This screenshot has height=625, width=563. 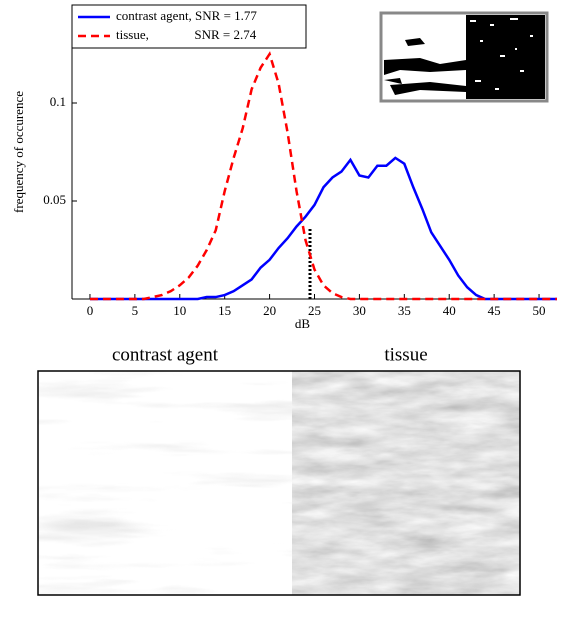 I want to click on y-axis-label: frequency of occurence, so click(x=18, y=152).